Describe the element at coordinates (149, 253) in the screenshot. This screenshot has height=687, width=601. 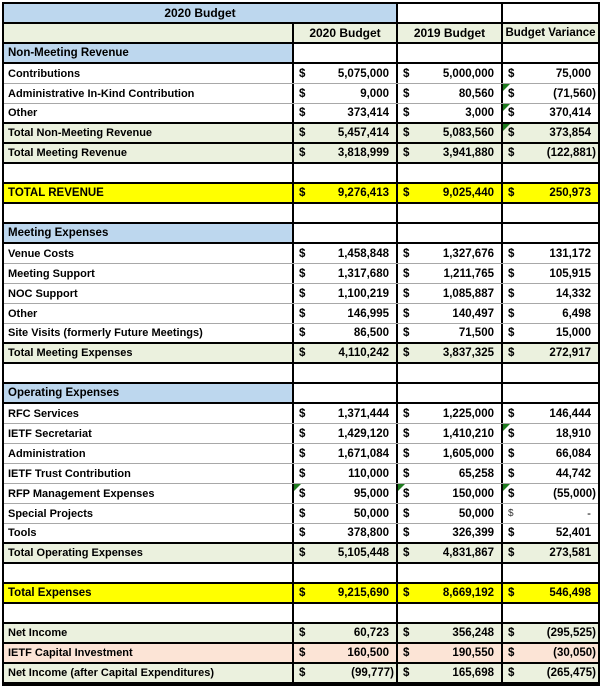
I see `row-label-cell: Venue Costs` at that location.